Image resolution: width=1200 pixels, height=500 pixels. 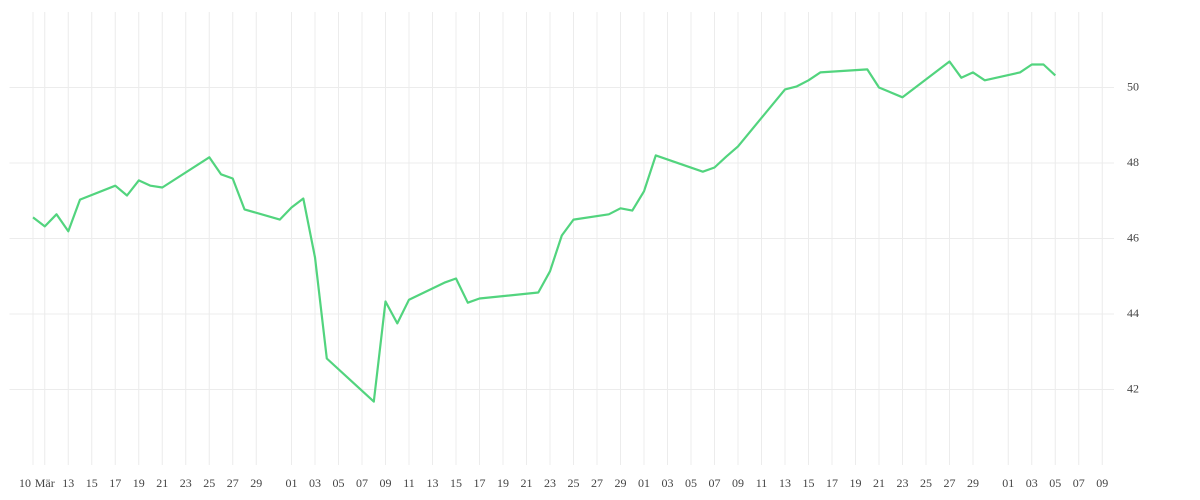 I want to click on x-tick-label: 10, so click(x=25, y=483).